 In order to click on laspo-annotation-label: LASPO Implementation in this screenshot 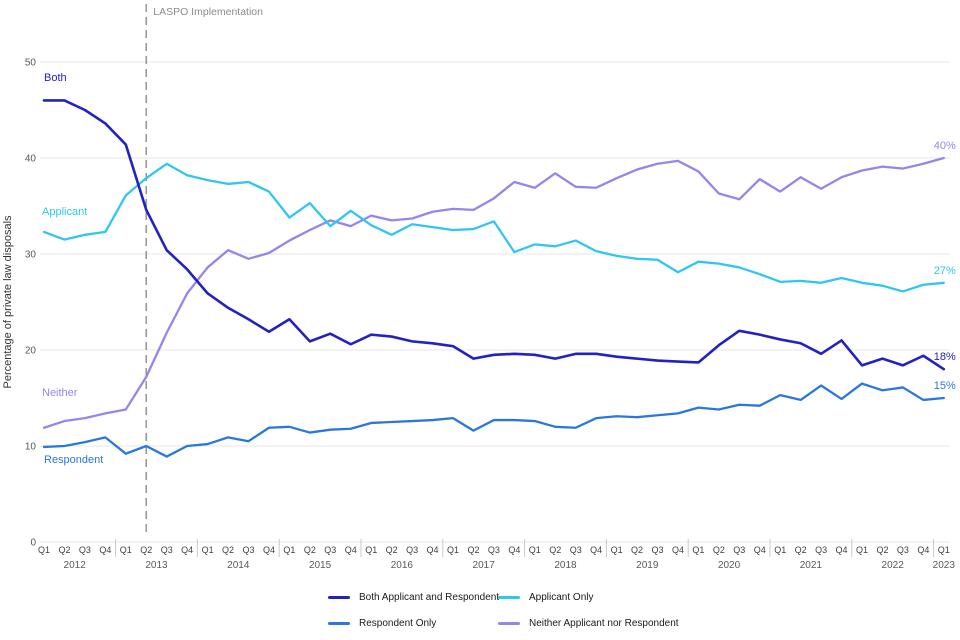, I will do `click(208, 12)`.